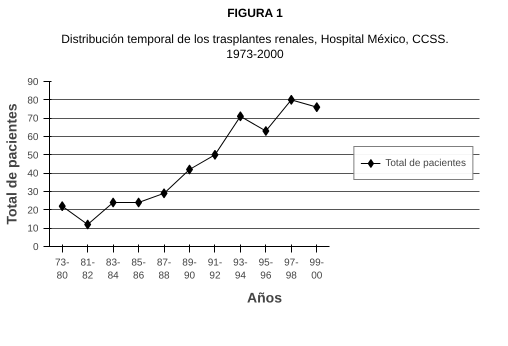 This screenshot has height=346, width=508. I want to click on x-tick-label: 87-88, so click(164, 269).